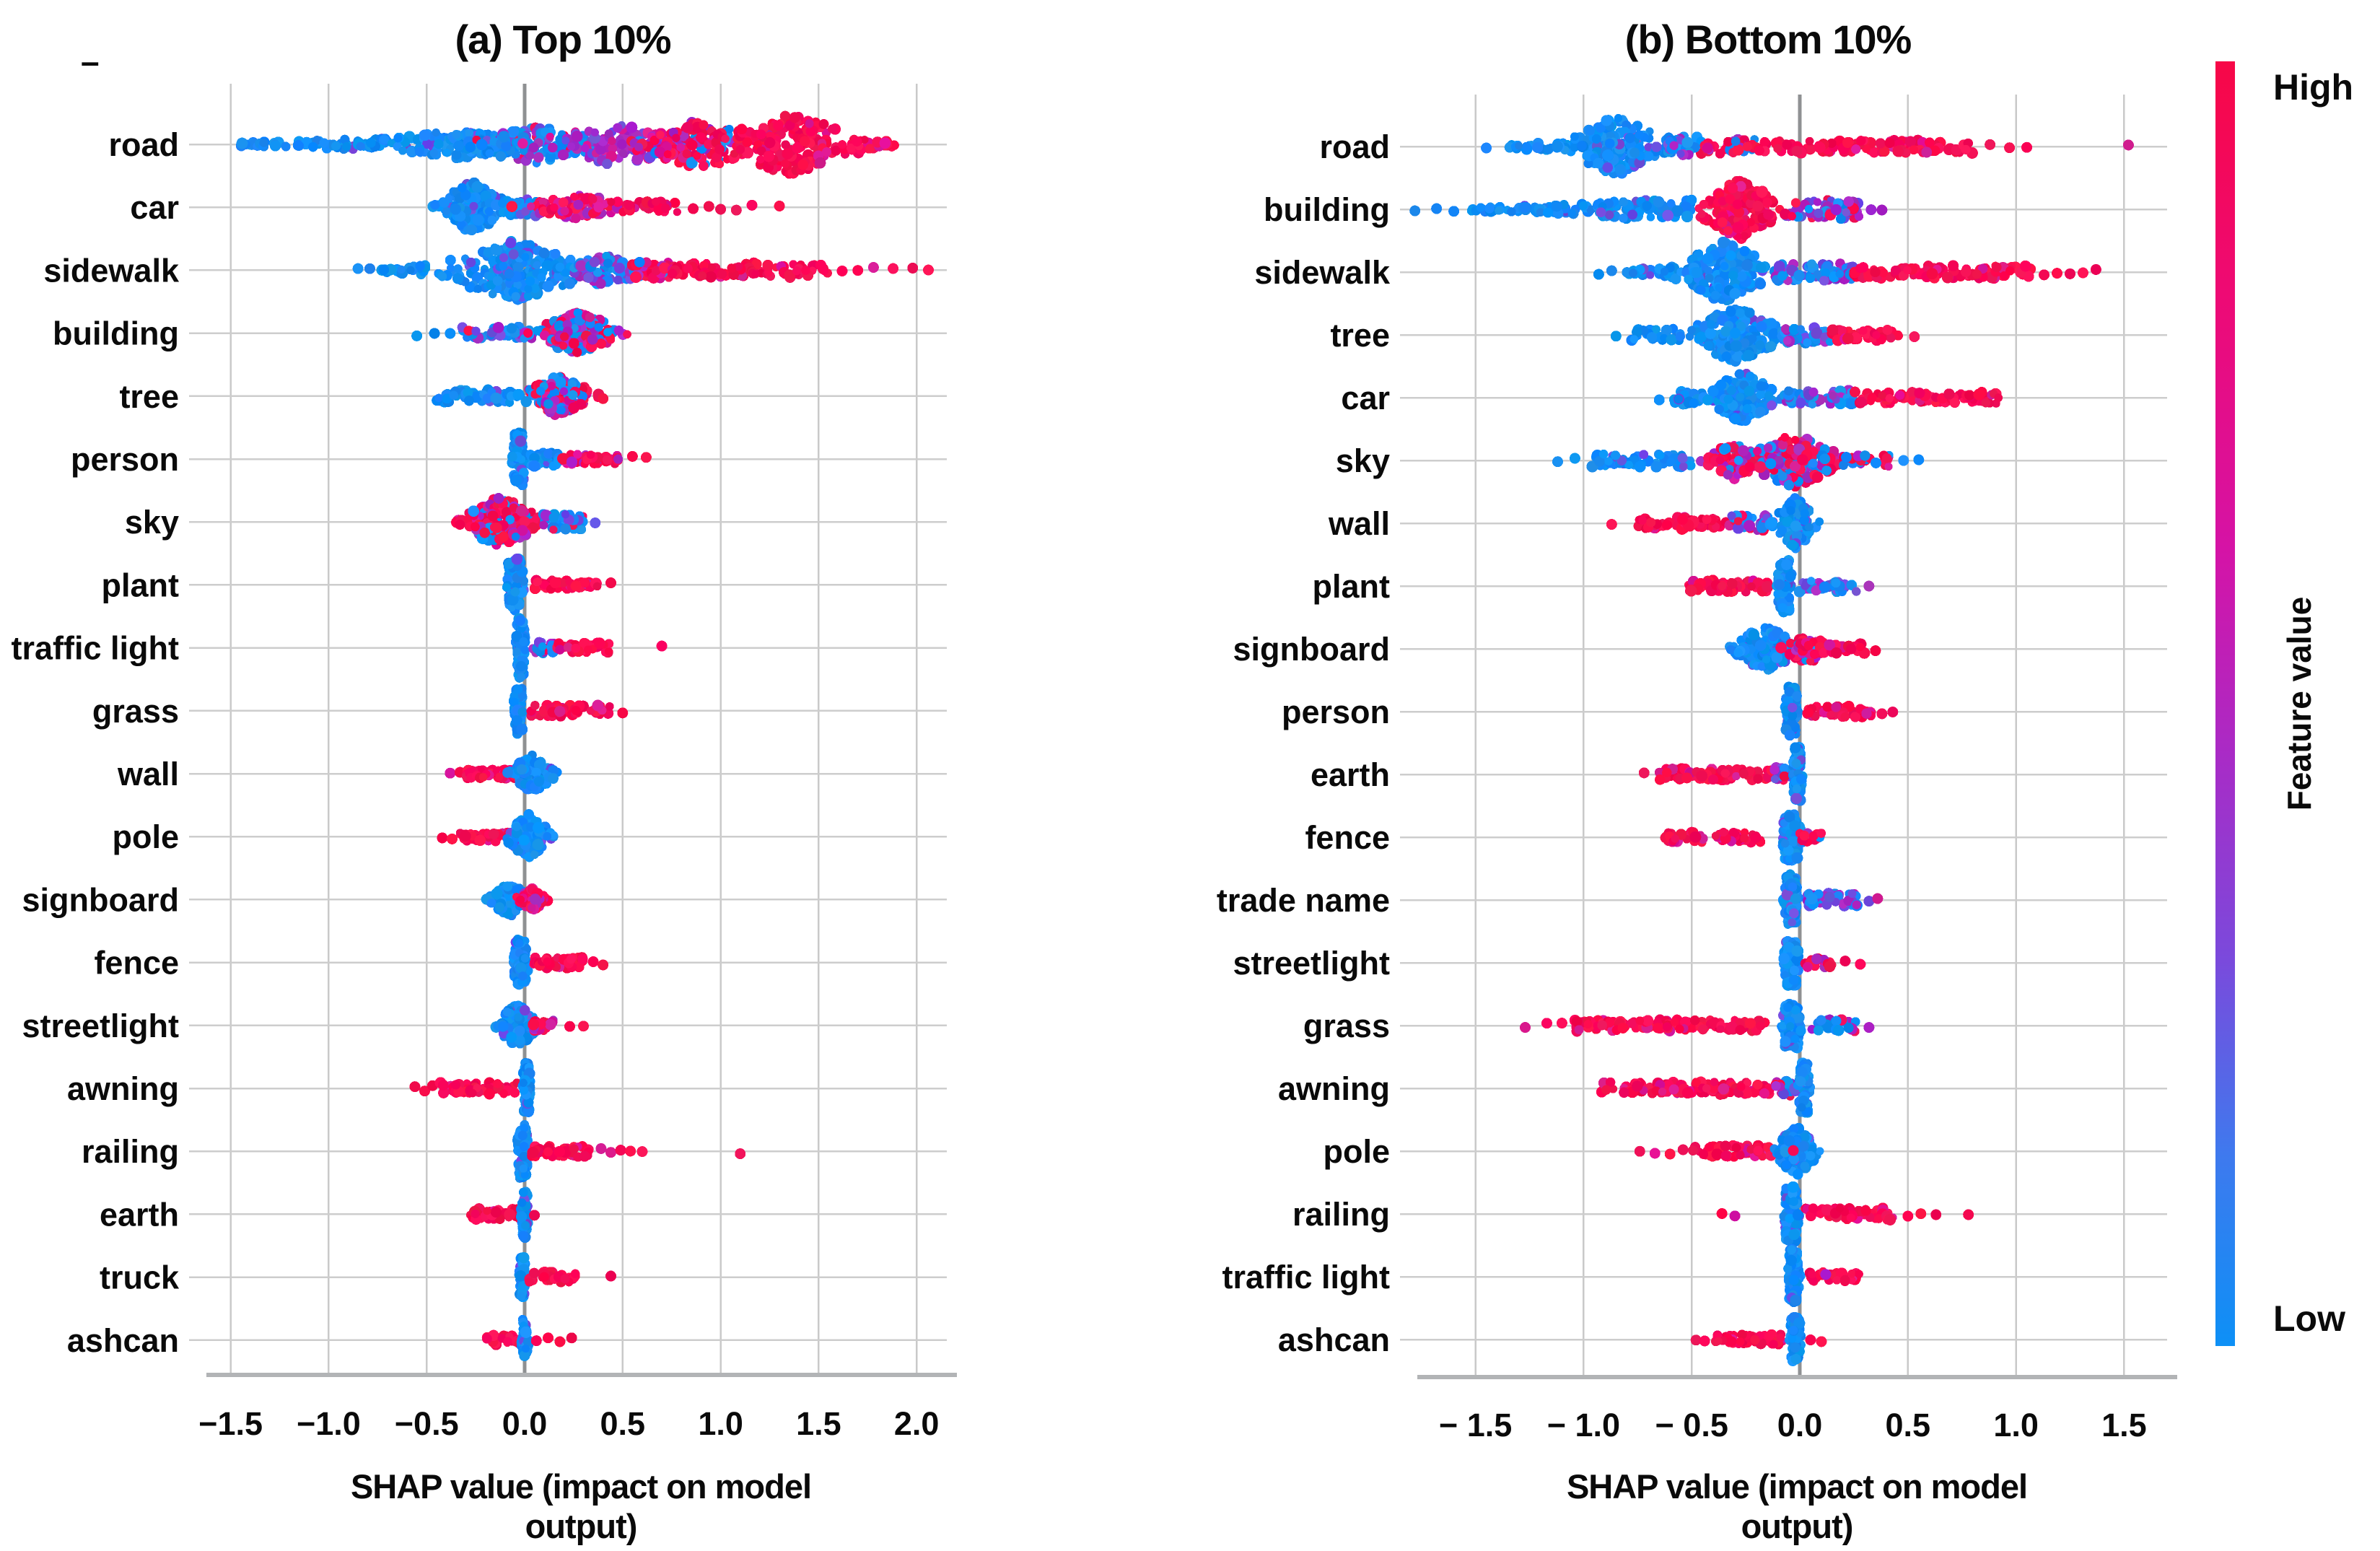  What do you see at coordinates (427, 1424) in the screenshot?
I see `x-tick-label: −0.5` at bounding box center [427, 1424].